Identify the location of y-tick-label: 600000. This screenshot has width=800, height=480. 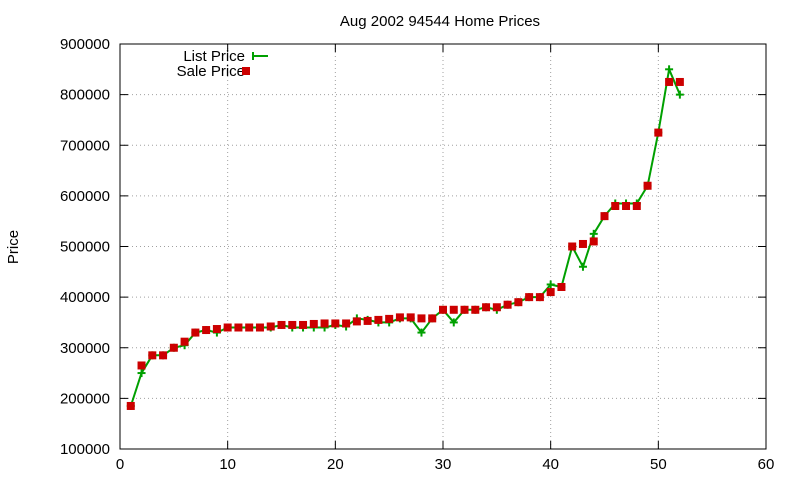
(85, 196).